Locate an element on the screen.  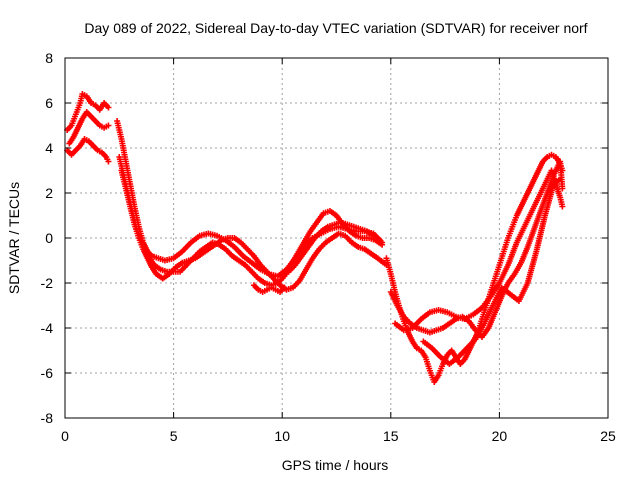
series-track-l is located at coordinates (492, 271).